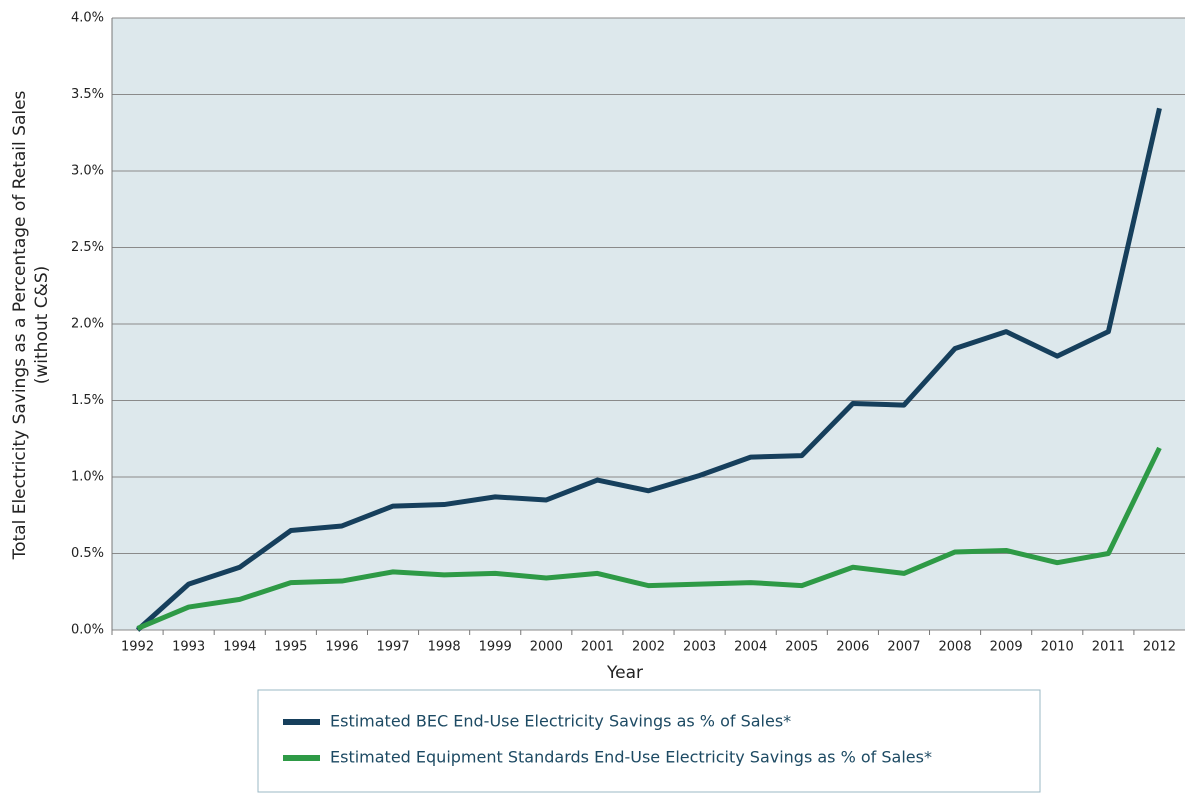  Describe the element at coordinates (87, 247) in the screenshot. I see `y-tick-label: 2.5%` at that location.